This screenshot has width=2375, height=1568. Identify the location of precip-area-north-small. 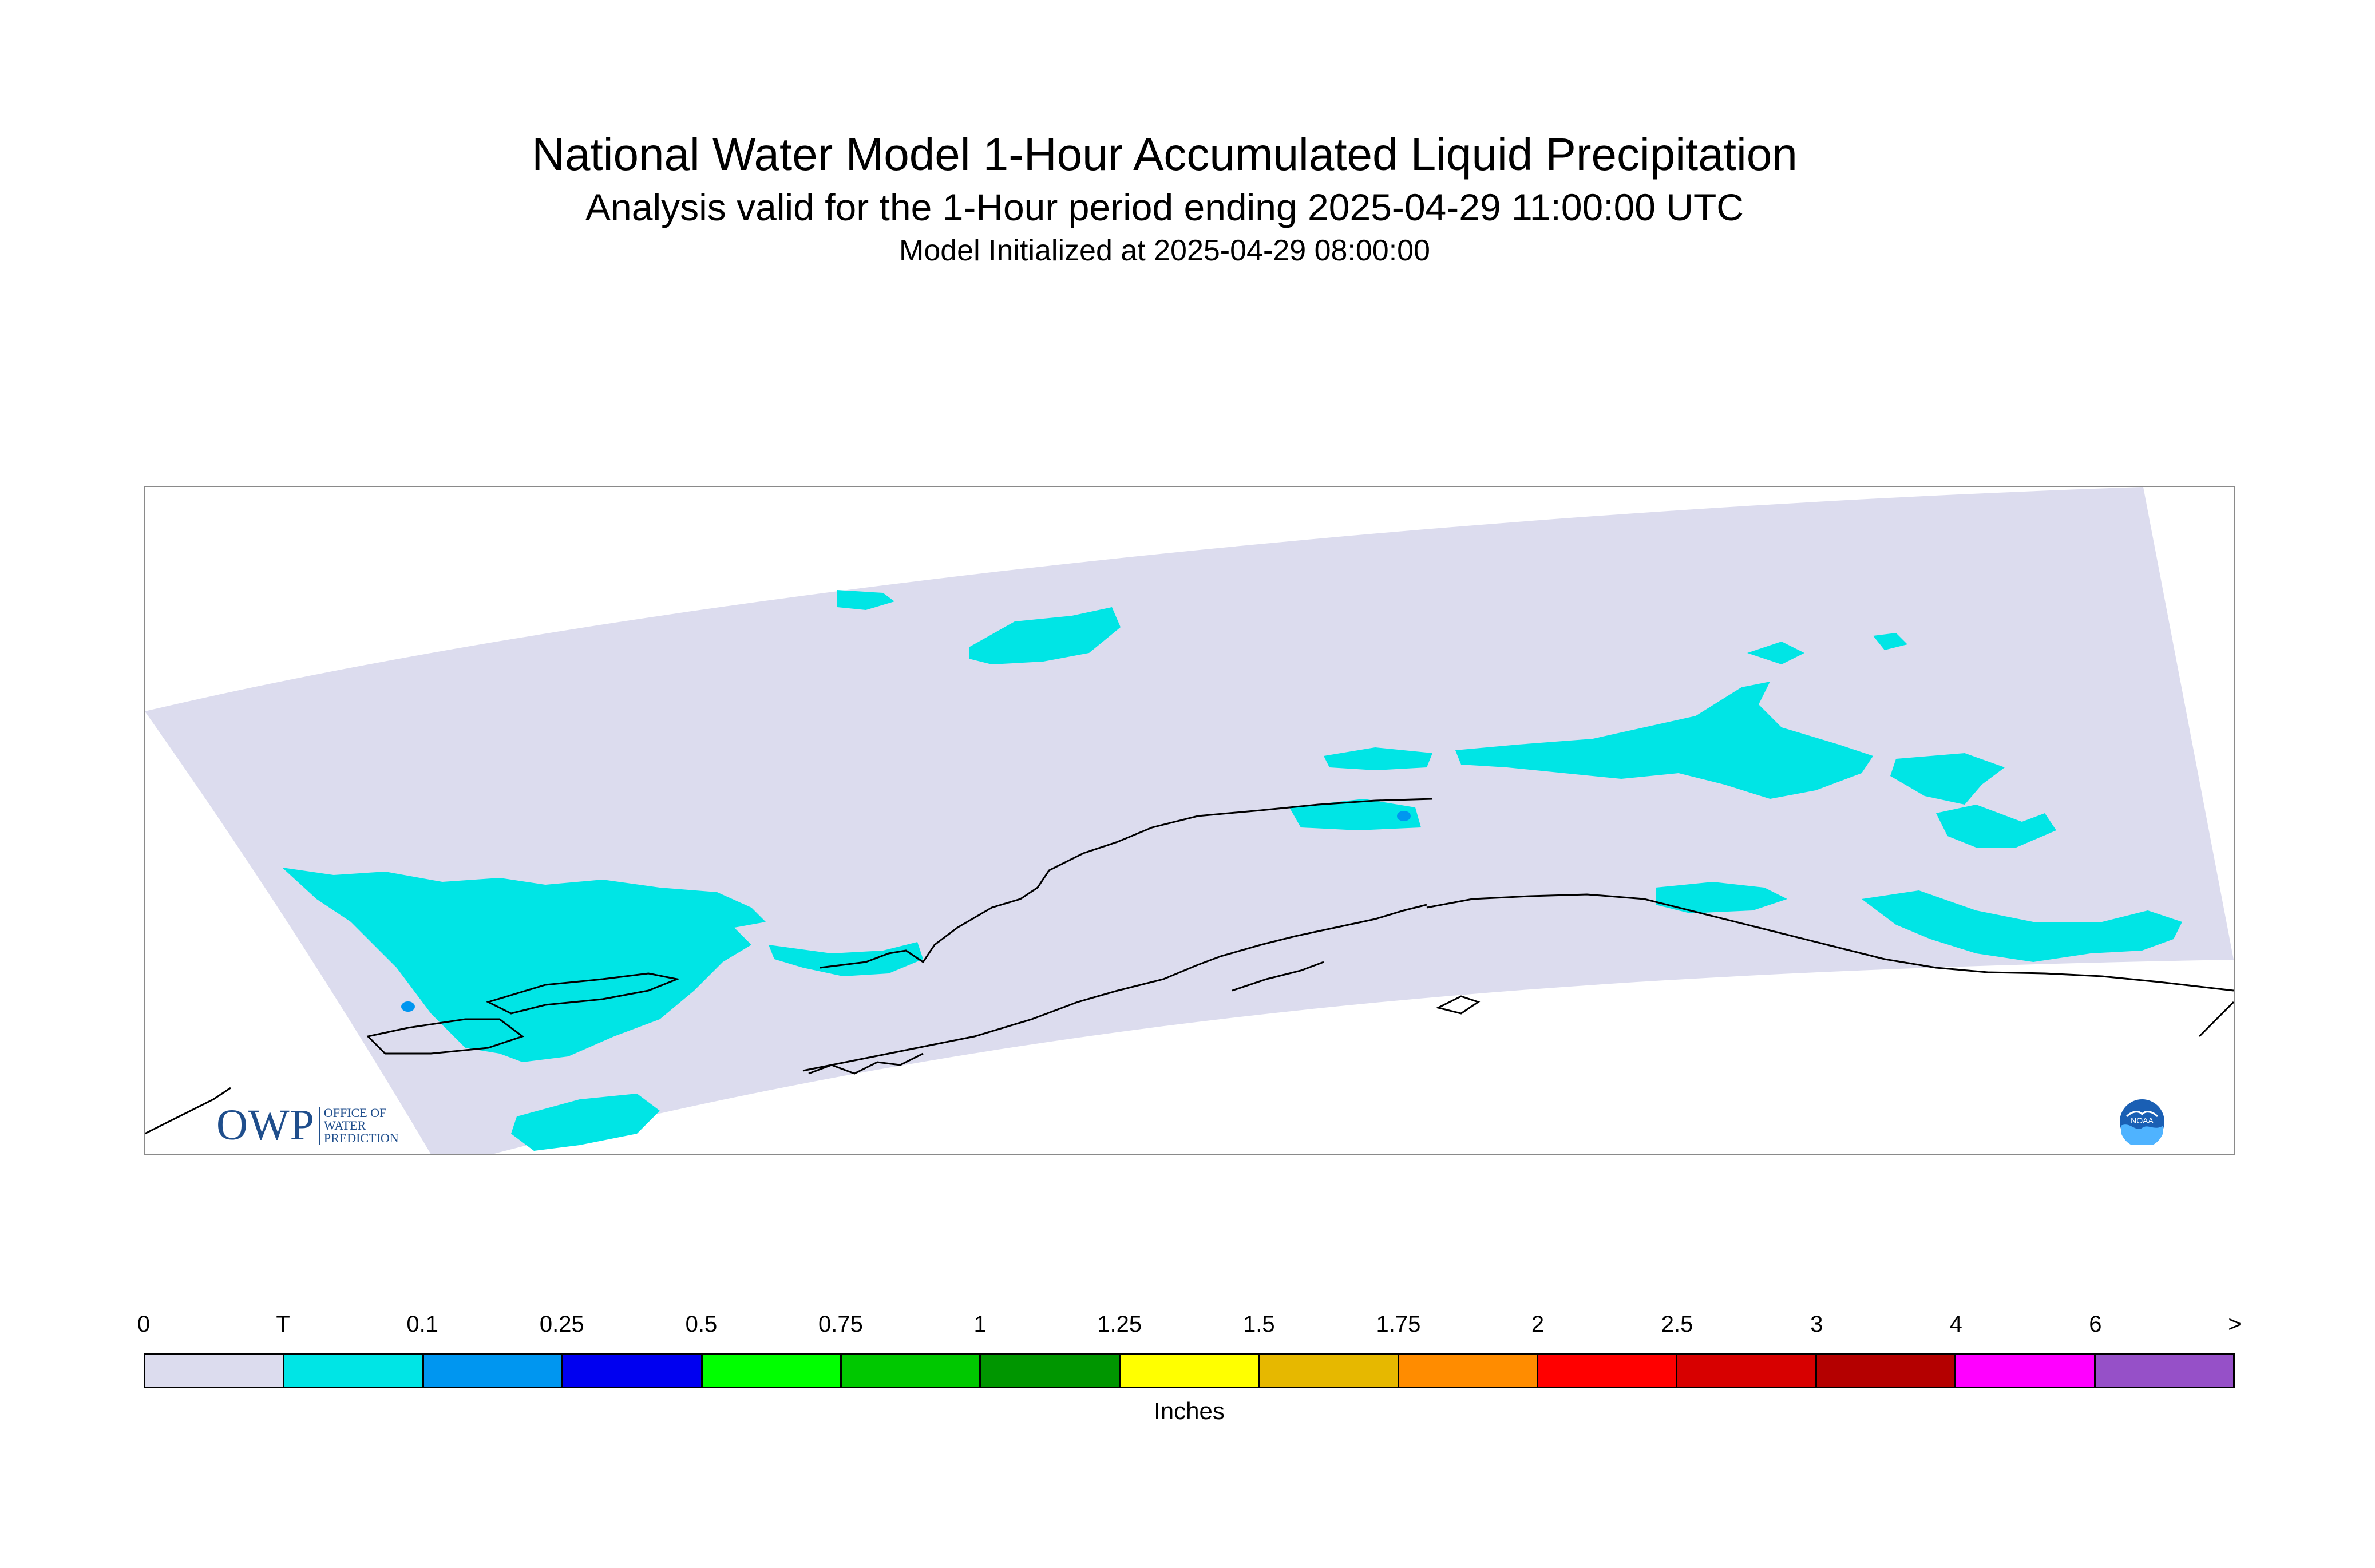
(866, 600).